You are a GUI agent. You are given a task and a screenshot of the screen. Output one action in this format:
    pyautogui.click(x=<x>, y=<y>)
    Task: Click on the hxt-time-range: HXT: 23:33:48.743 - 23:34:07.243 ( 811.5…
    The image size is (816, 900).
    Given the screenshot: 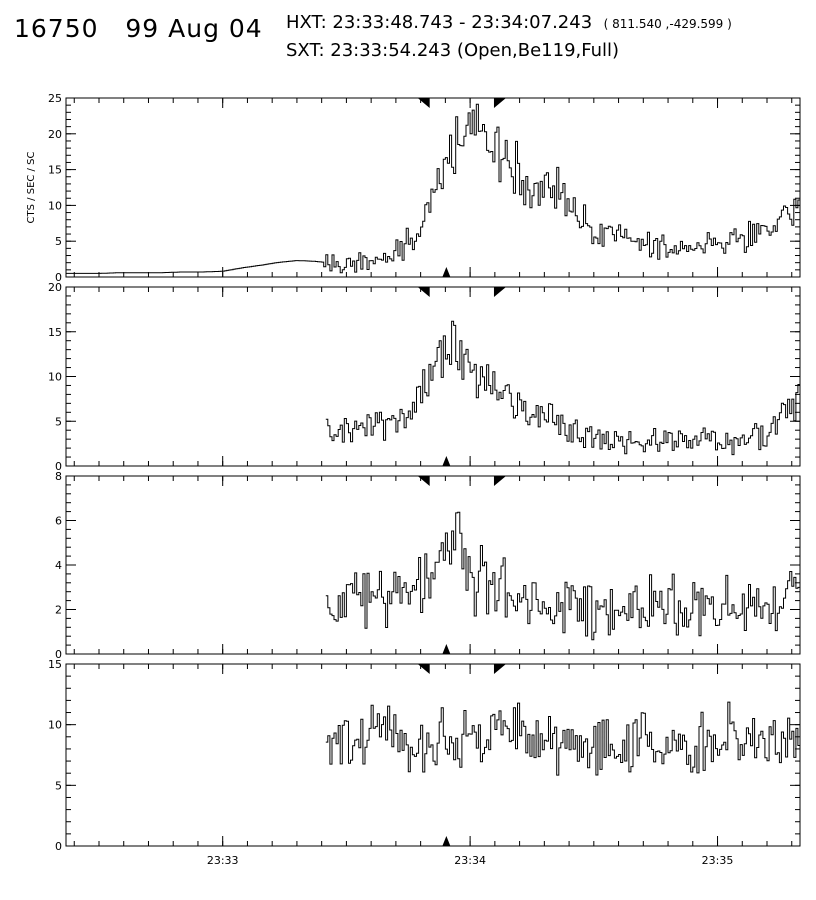 What is the action you would take?
    pyautogui.click(x=509, y=22)
    